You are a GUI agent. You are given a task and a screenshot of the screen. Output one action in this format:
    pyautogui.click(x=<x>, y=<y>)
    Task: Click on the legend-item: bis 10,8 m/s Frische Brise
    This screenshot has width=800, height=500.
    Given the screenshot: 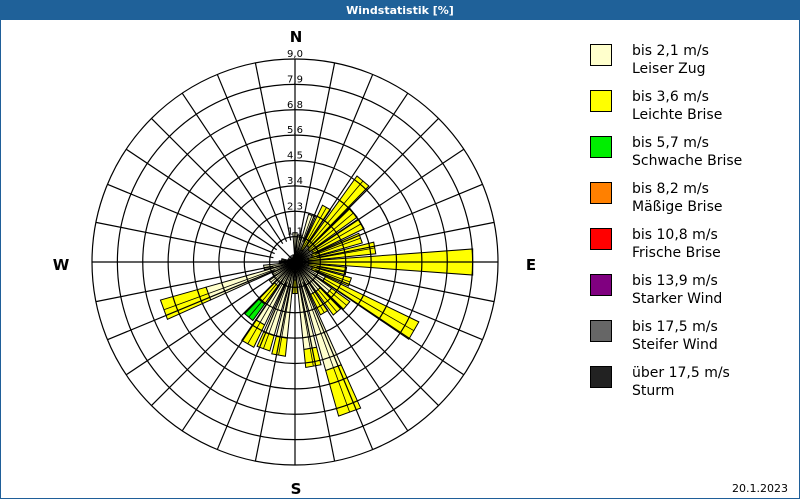 What is the action you would take?
    pyautogui.click(x=690, y=249)
    